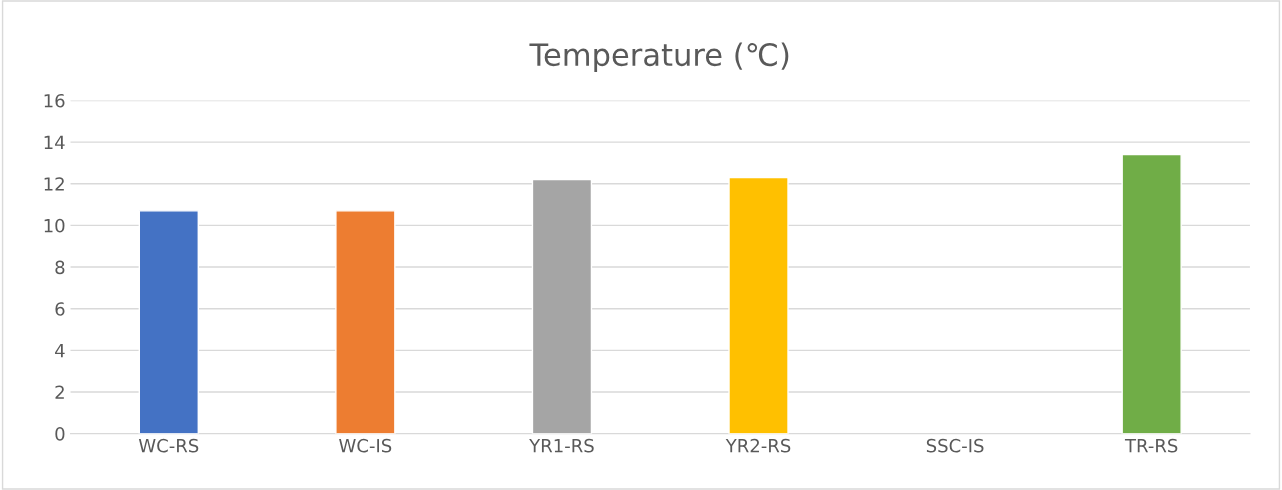 The image size is (1282, 490). I want to click on y-tick-label: 10, so click(54, 225).